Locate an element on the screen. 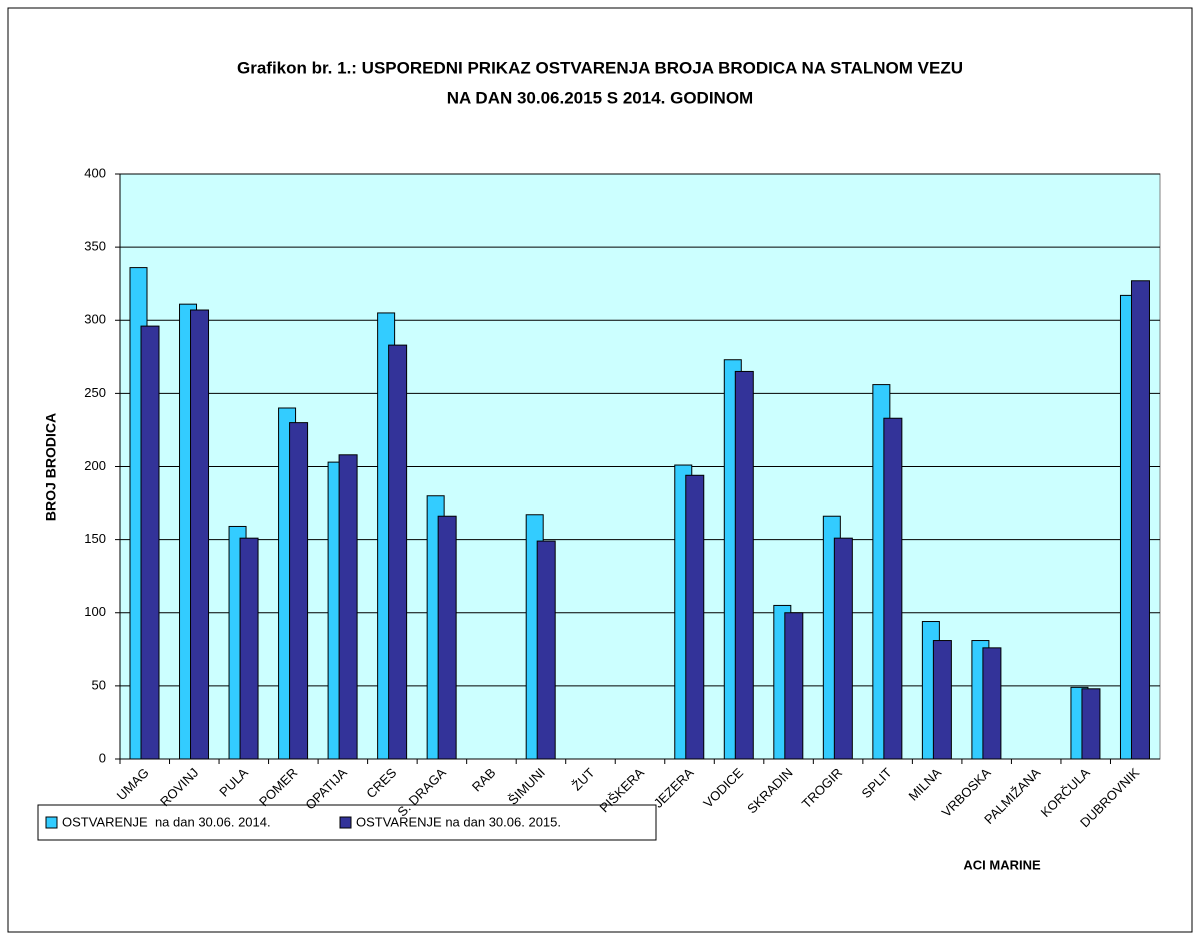 The height and width of the screenshot is (946, 1200). y-axis-label: BROJ BRODICA is located at coordinates (51, 467).